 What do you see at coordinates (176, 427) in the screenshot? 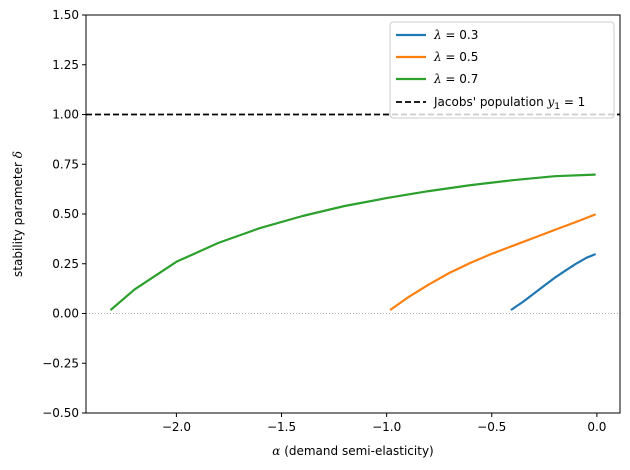
I see `x-tick-label: −2.0` at bounding box center [176, 427].